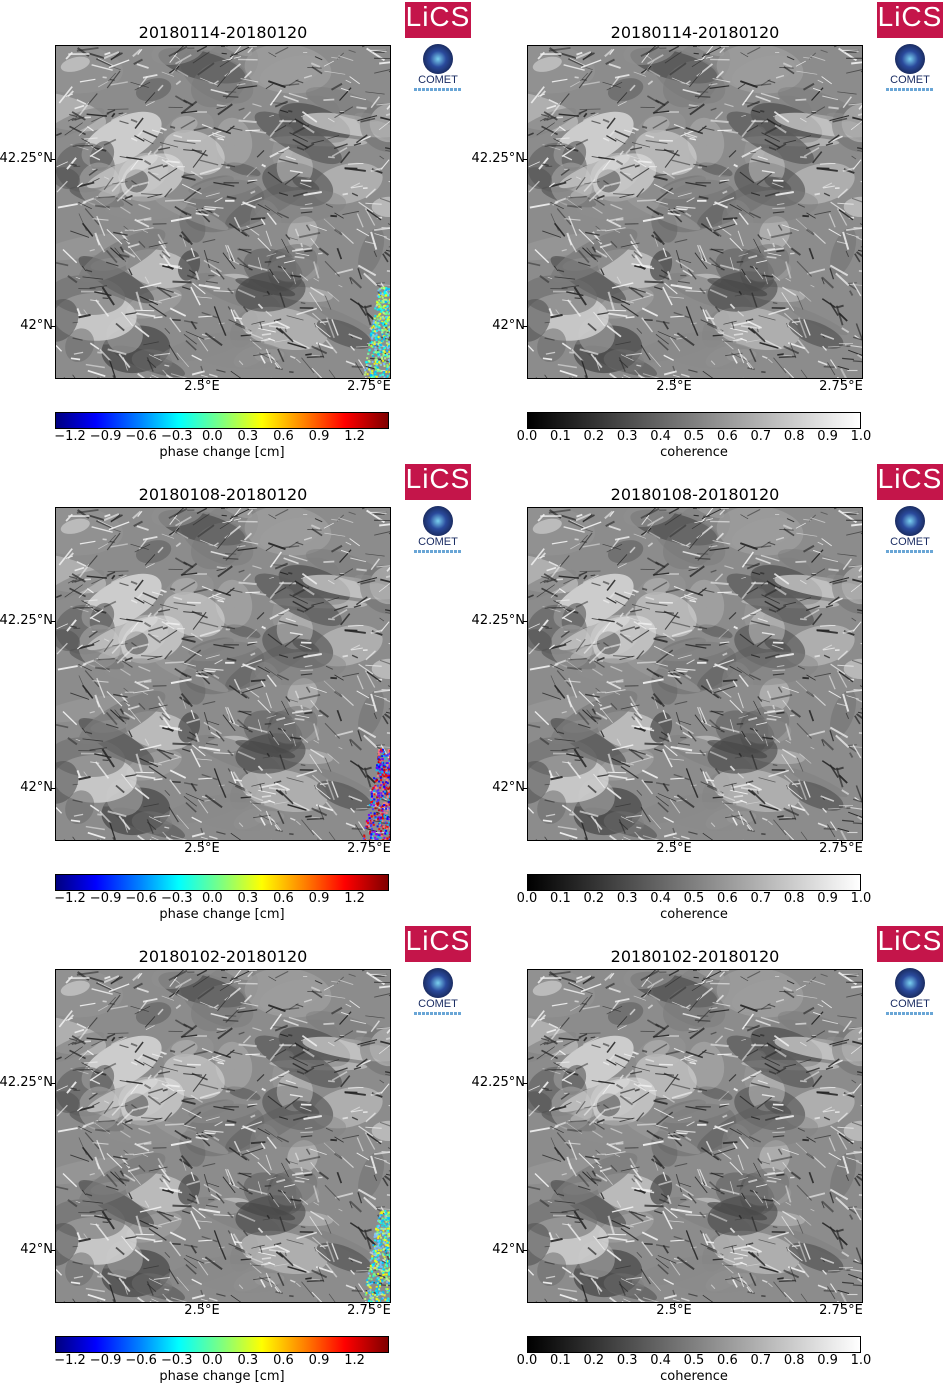  I want to click on panel-title: 20180102-20180120, so click(223, 956).